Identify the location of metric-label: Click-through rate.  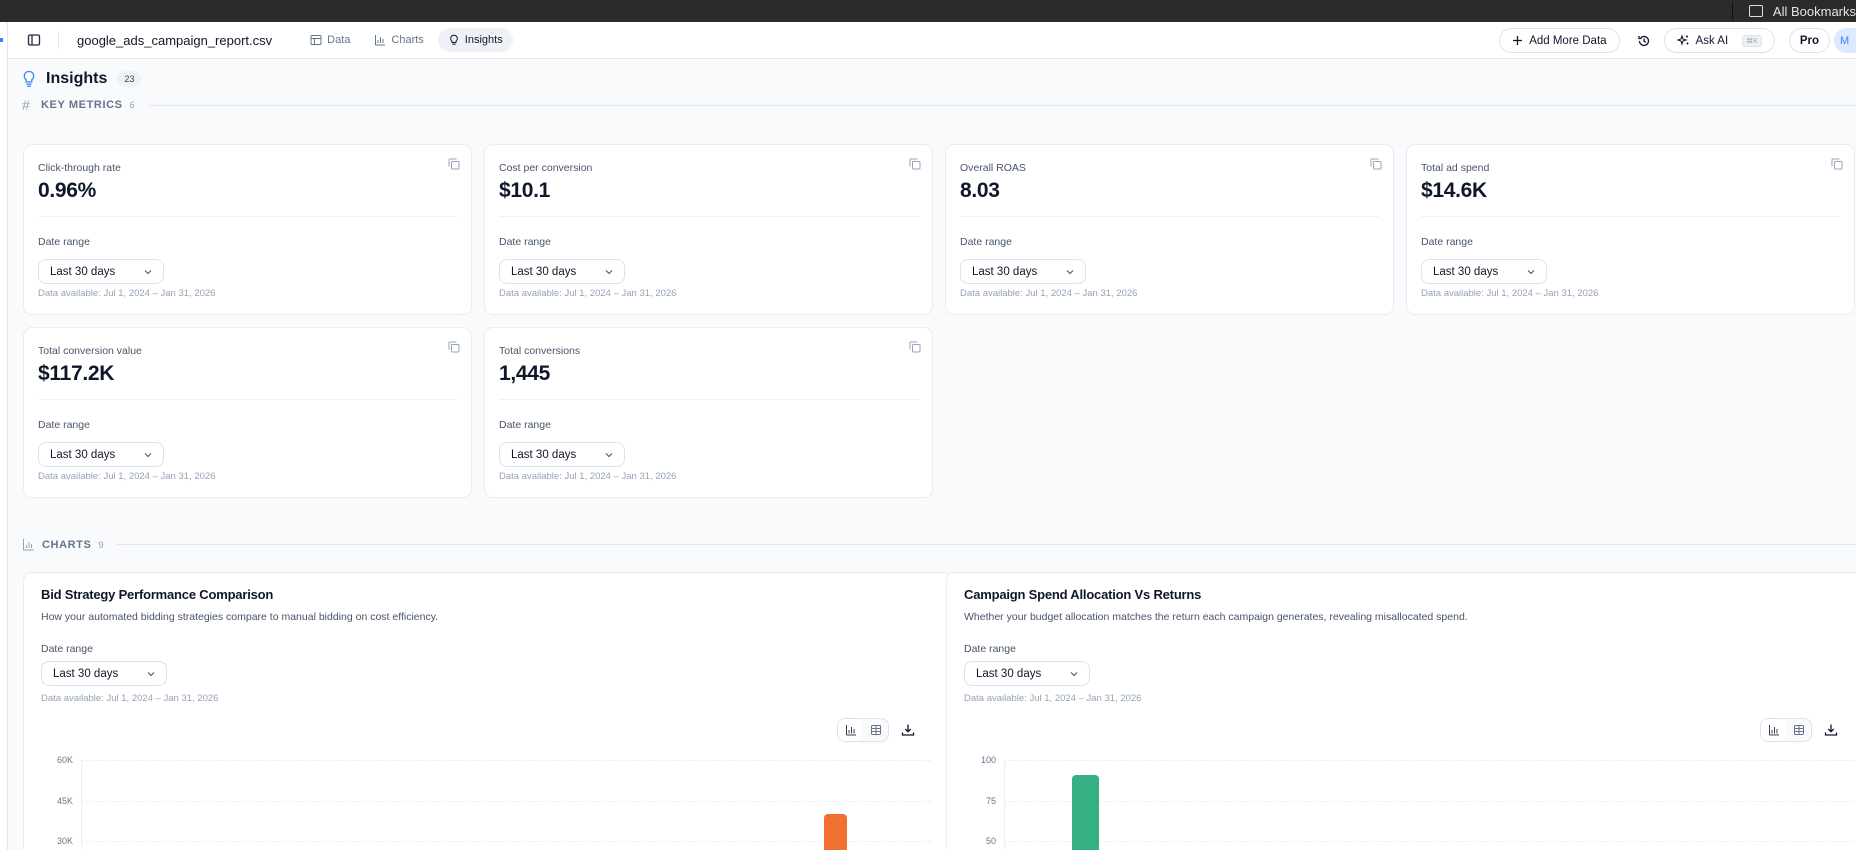
(79, 168).